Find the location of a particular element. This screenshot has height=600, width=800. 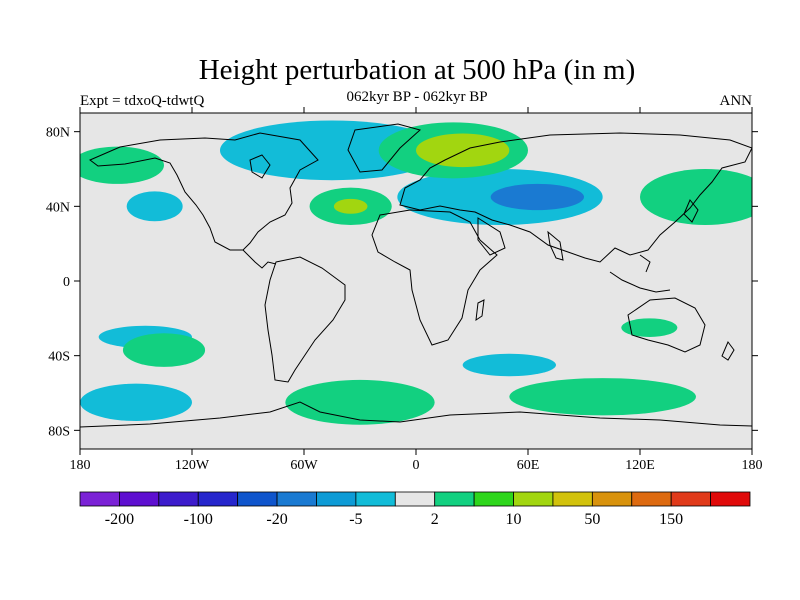

lat-tick-label: 40N is located at coordinates (58, 207).